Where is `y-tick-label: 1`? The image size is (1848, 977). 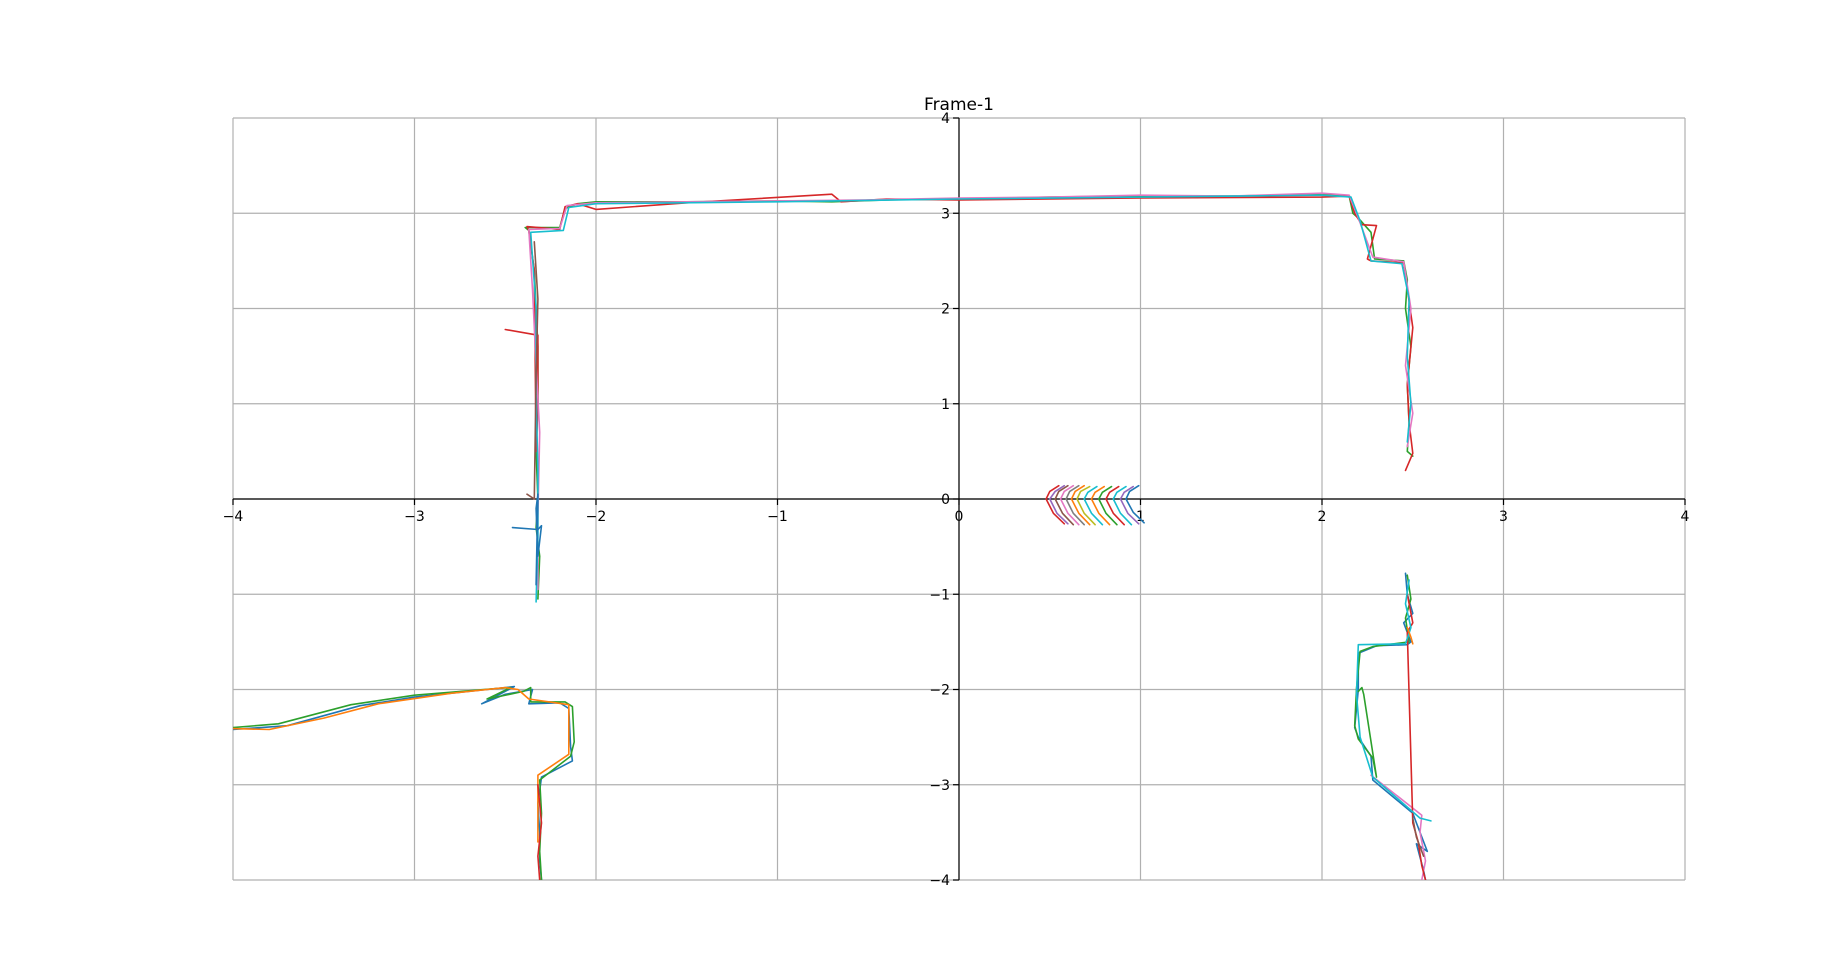
y-tick-label: 1 is located at coordinates (945, 405).